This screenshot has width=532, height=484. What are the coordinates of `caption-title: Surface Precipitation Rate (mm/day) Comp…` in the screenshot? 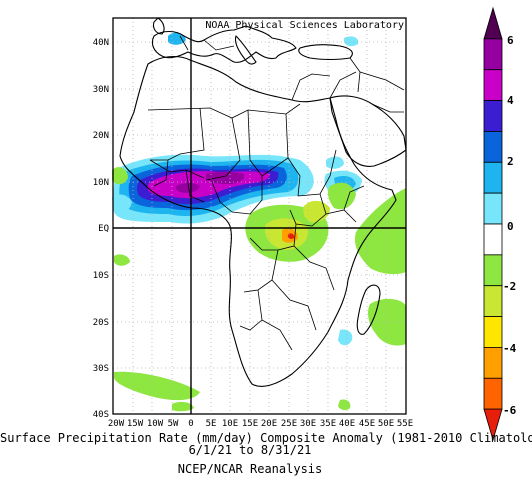 It's located at (266, 438).